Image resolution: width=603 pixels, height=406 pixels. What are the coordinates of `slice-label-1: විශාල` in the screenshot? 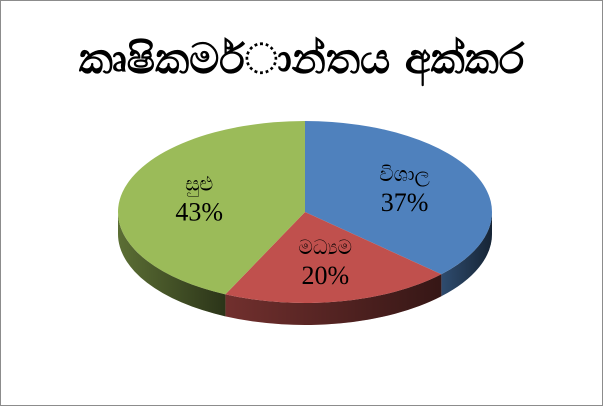 It's located at (404, 174).